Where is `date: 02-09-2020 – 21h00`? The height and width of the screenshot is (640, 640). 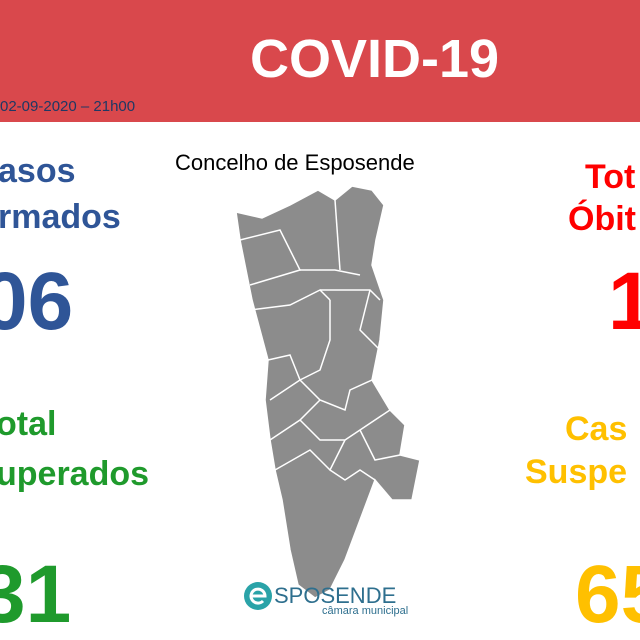 date: 02-09-2020 – 21h00 is located at coordinates (68, 106).